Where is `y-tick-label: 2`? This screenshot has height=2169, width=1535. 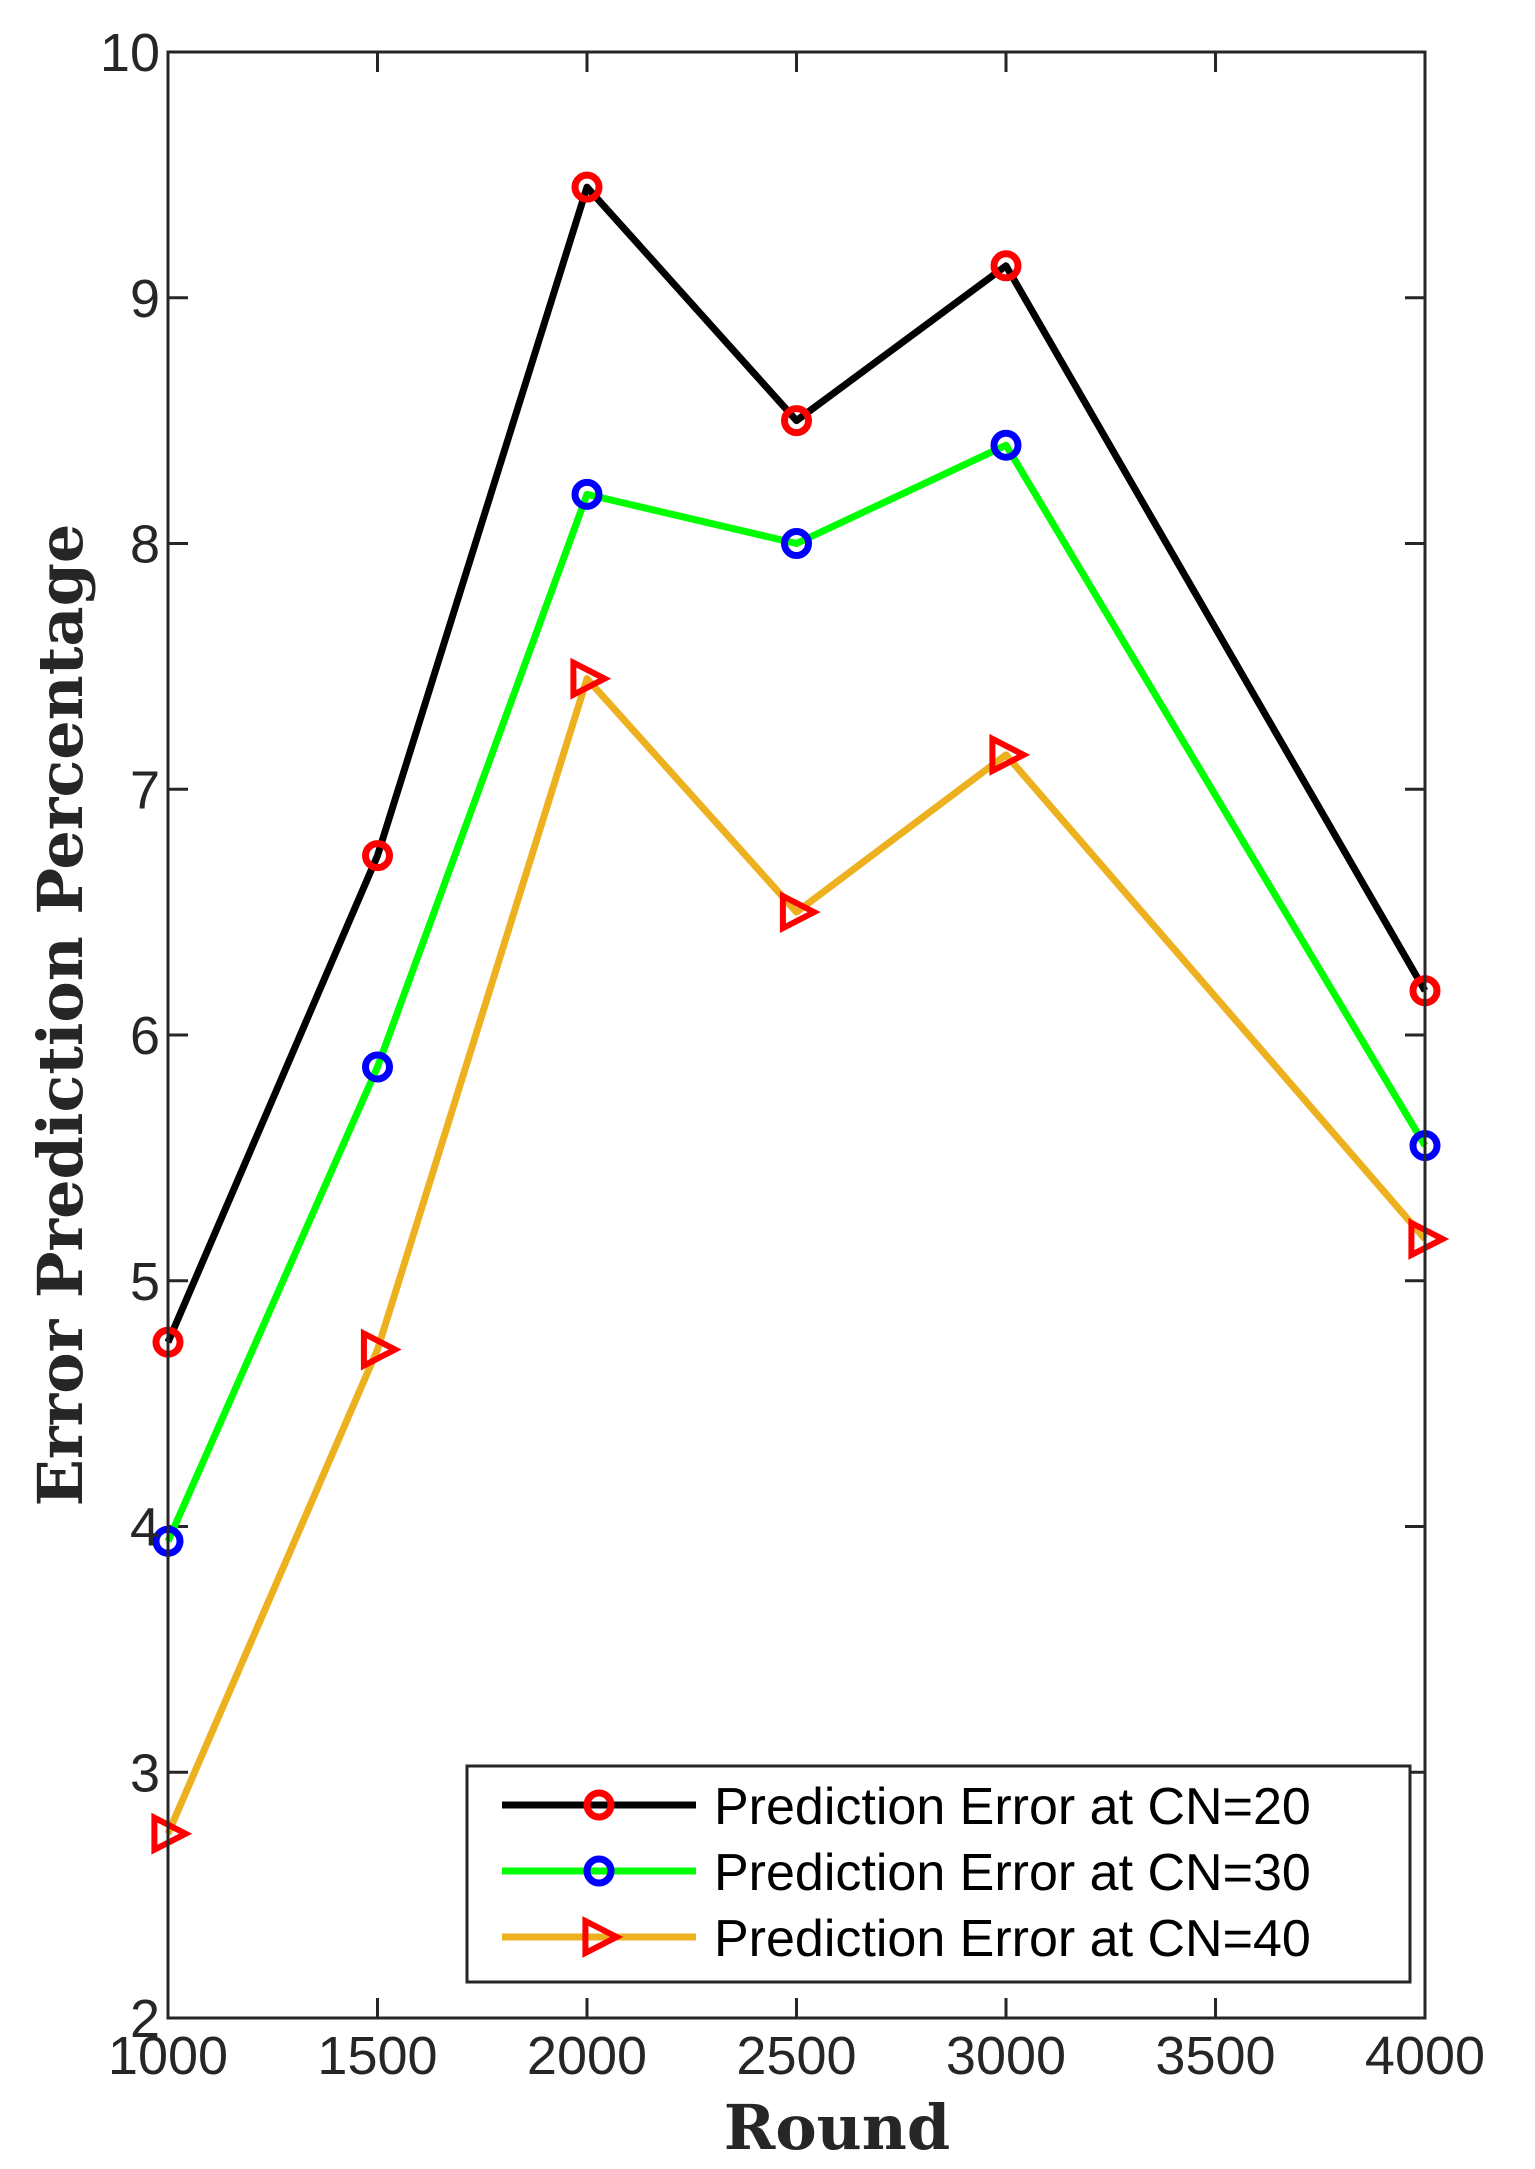 y-tick-label: 2 is located at coordinates (145, 2019).